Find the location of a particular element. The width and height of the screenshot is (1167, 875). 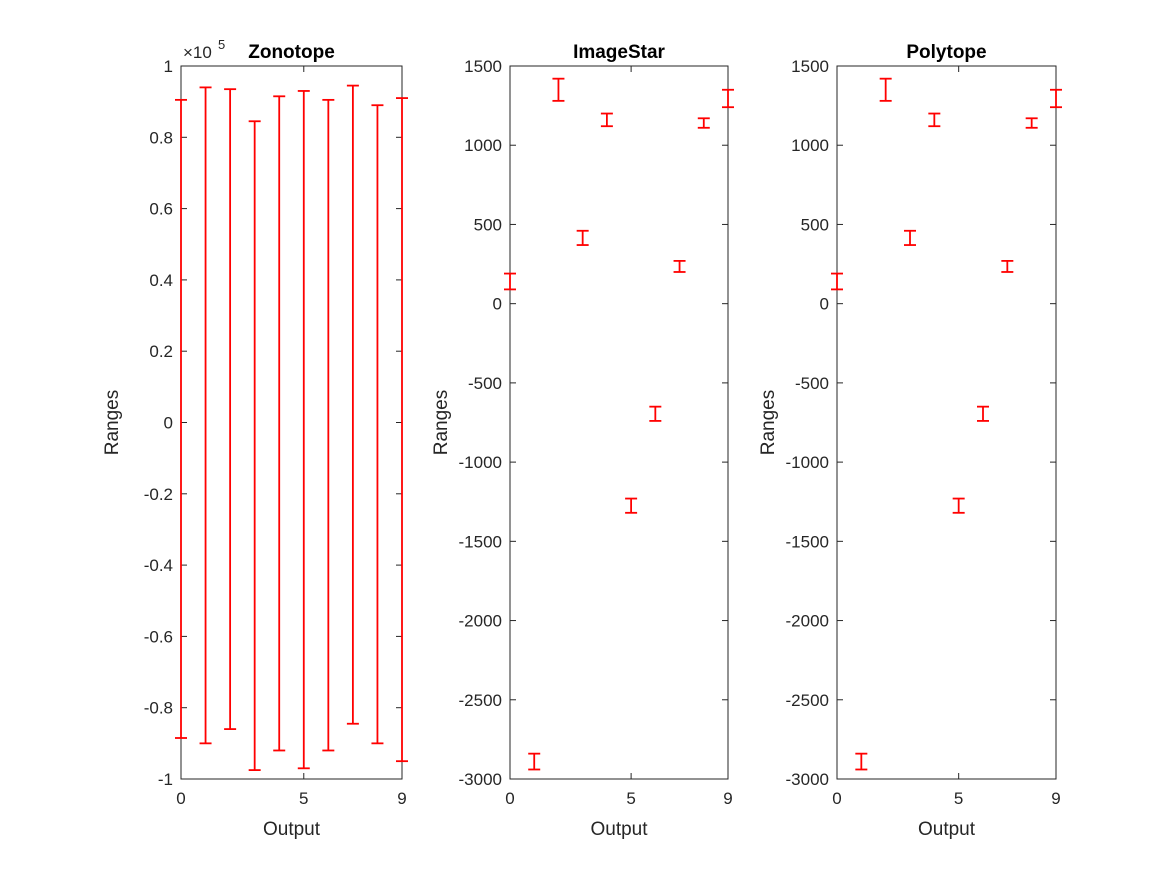

y-tick-label: -0.2 is located at coordinates (158, 494).